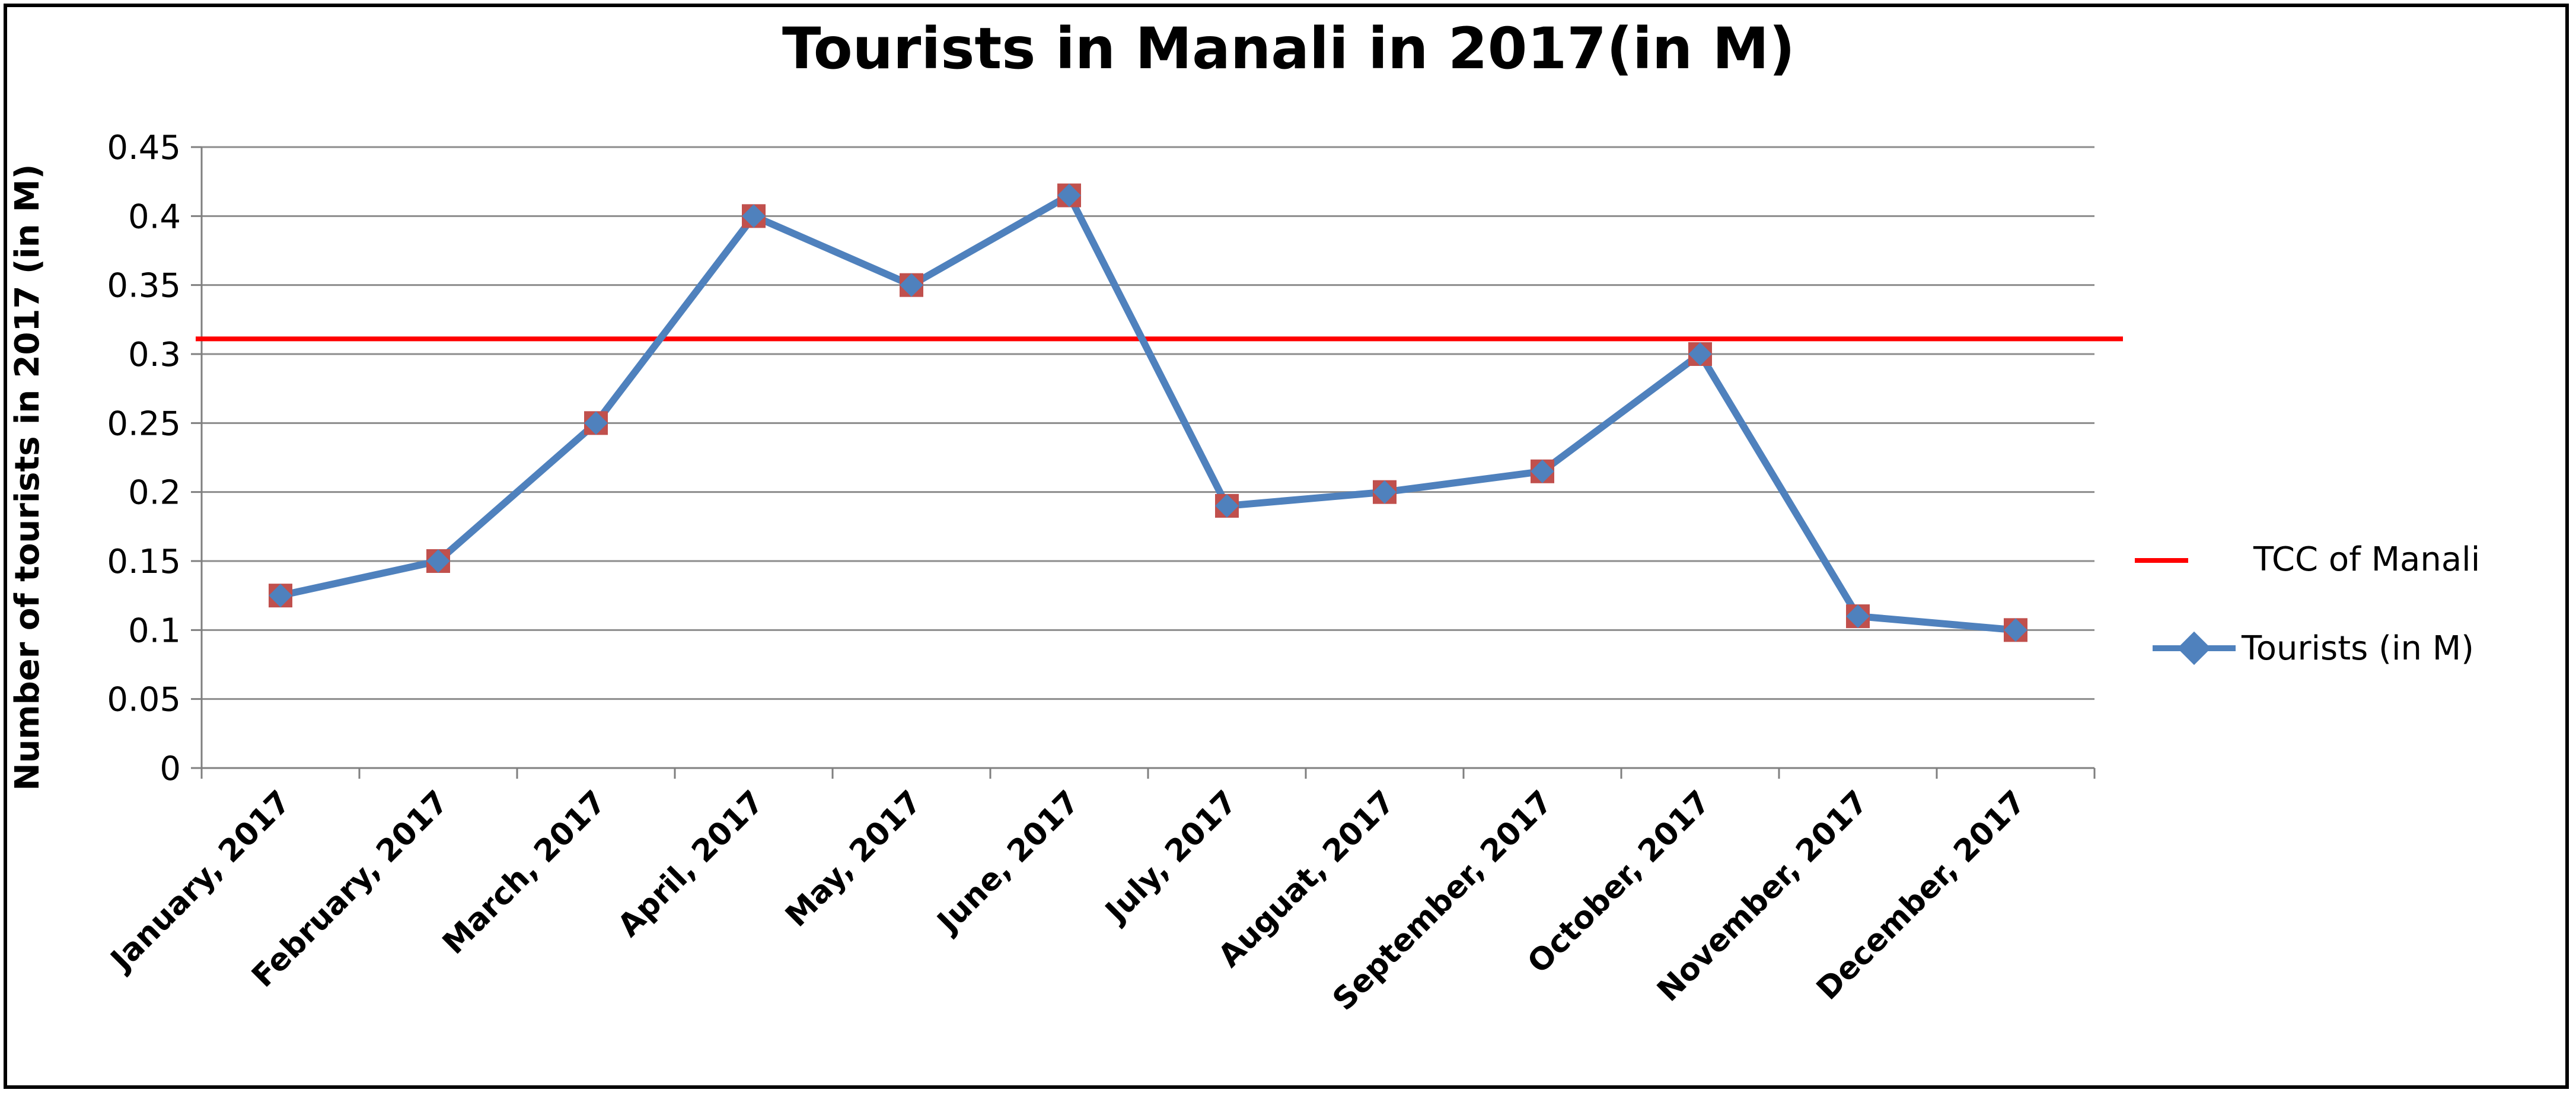 The width and height of the screenshot is (2576, 1096). Describe the element at coordinates (144, 562) in the screenshot. I see `y-tick-label: 0.15` at that location.